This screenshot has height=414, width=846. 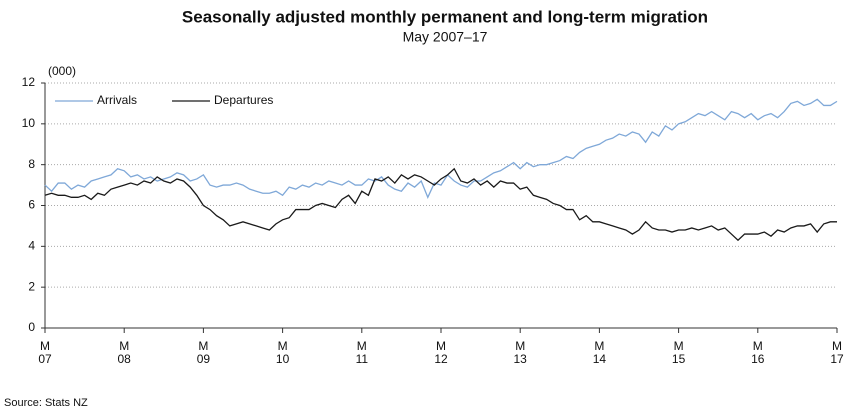 What do you see at coordinates (243, 100) in the screenshot?
I see `legend-label: Departures` at bounding box center [243, 100].